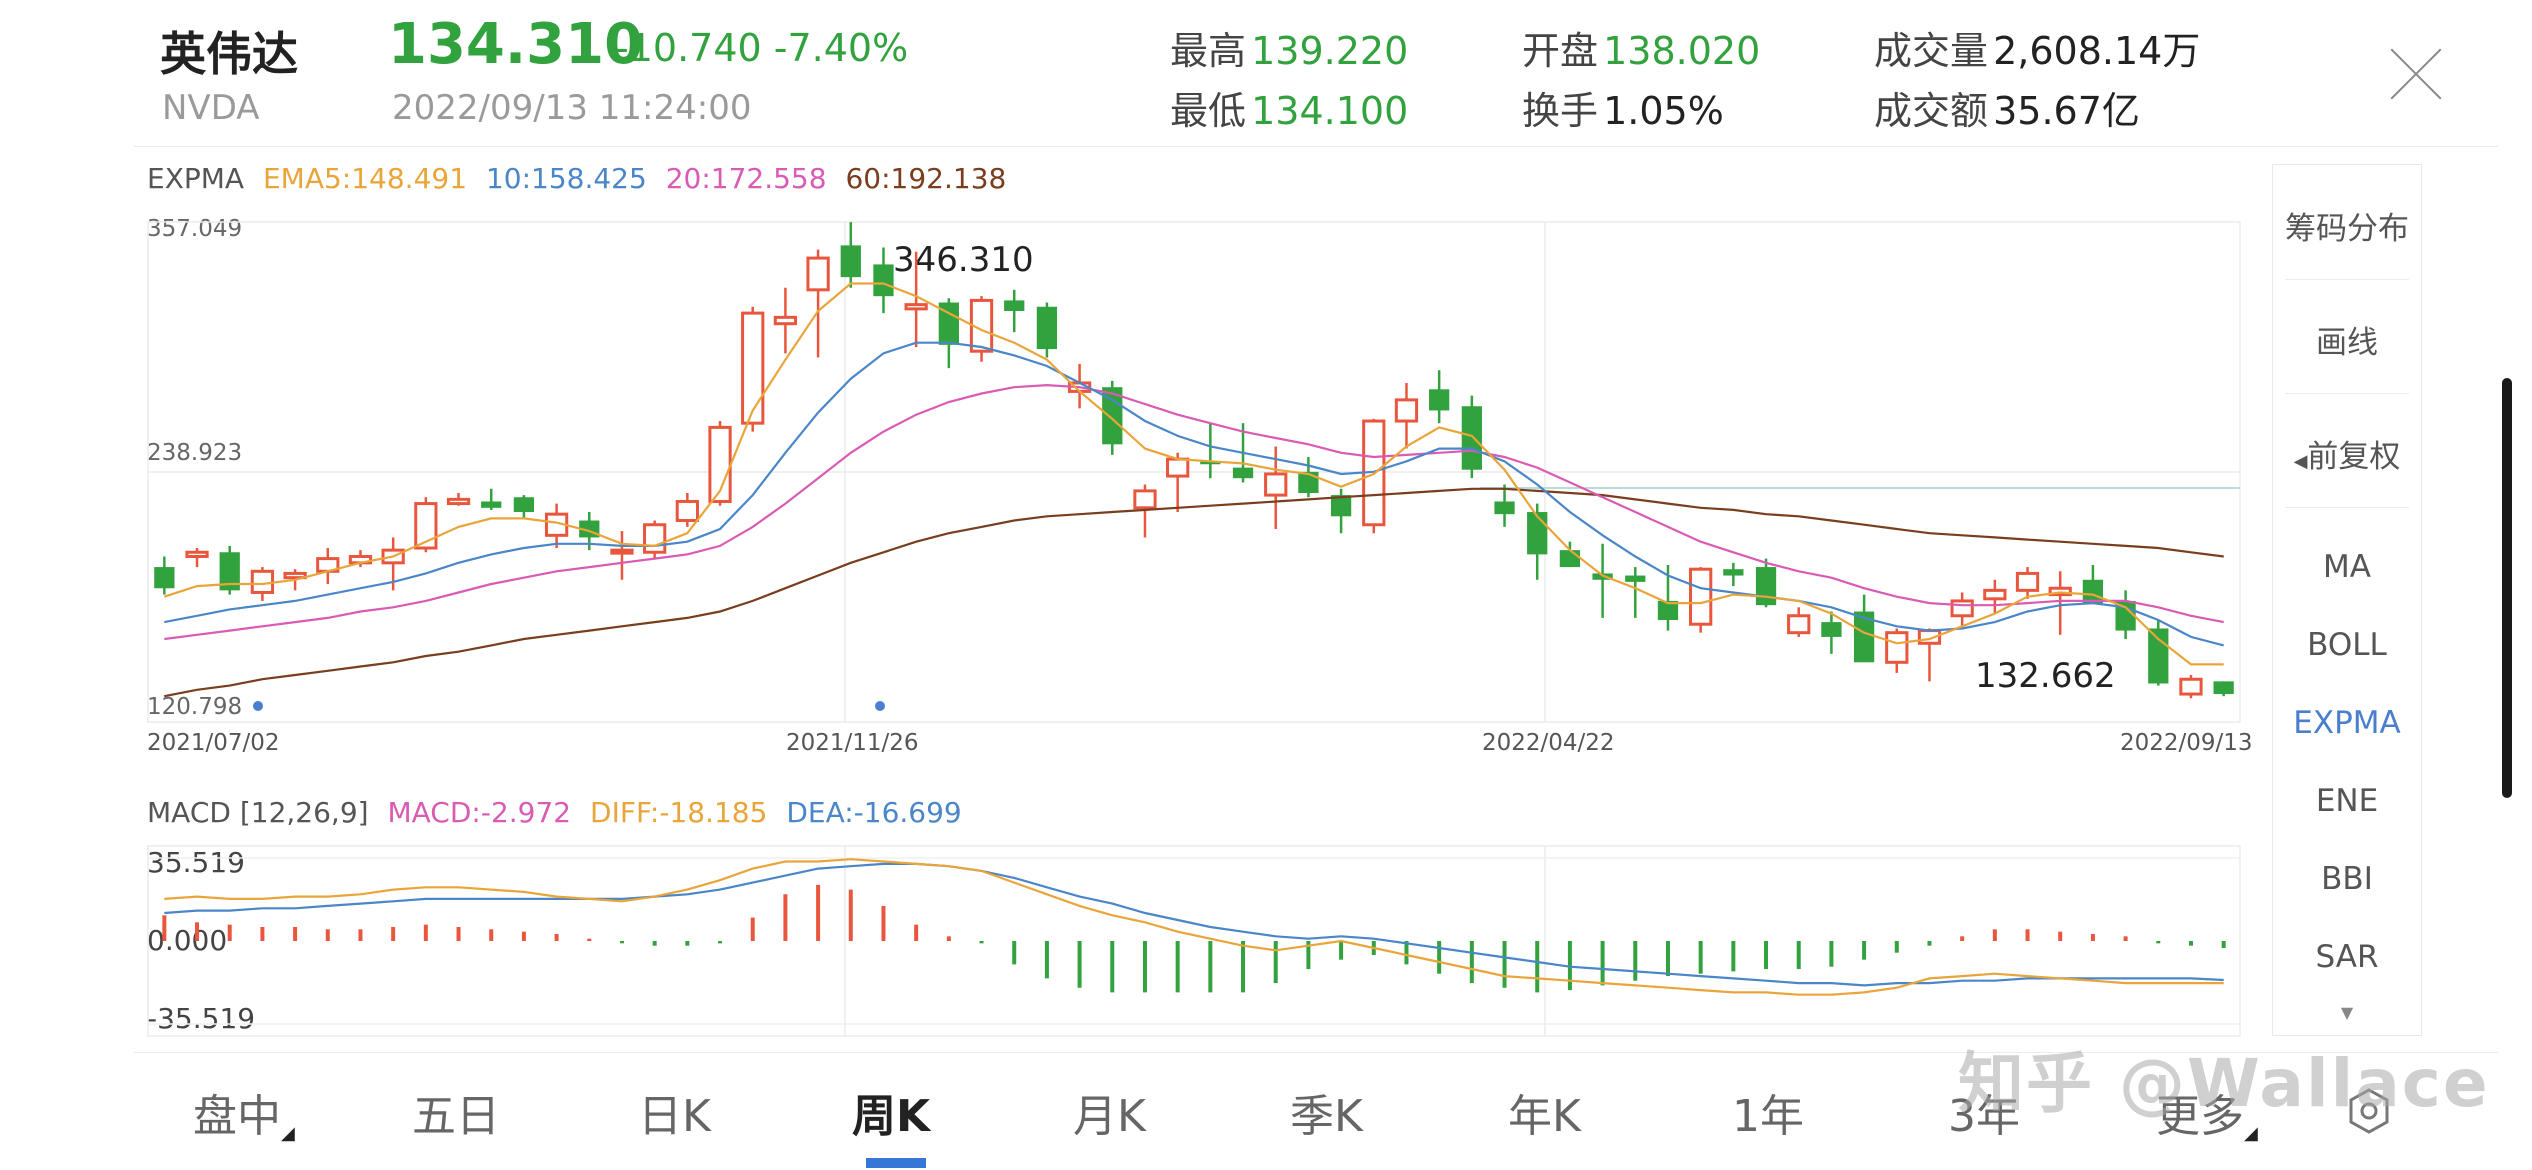  Describe the element at coordinates (746, 178) in the screenshot. I see `ema20-value: 20:172.558` at that location.